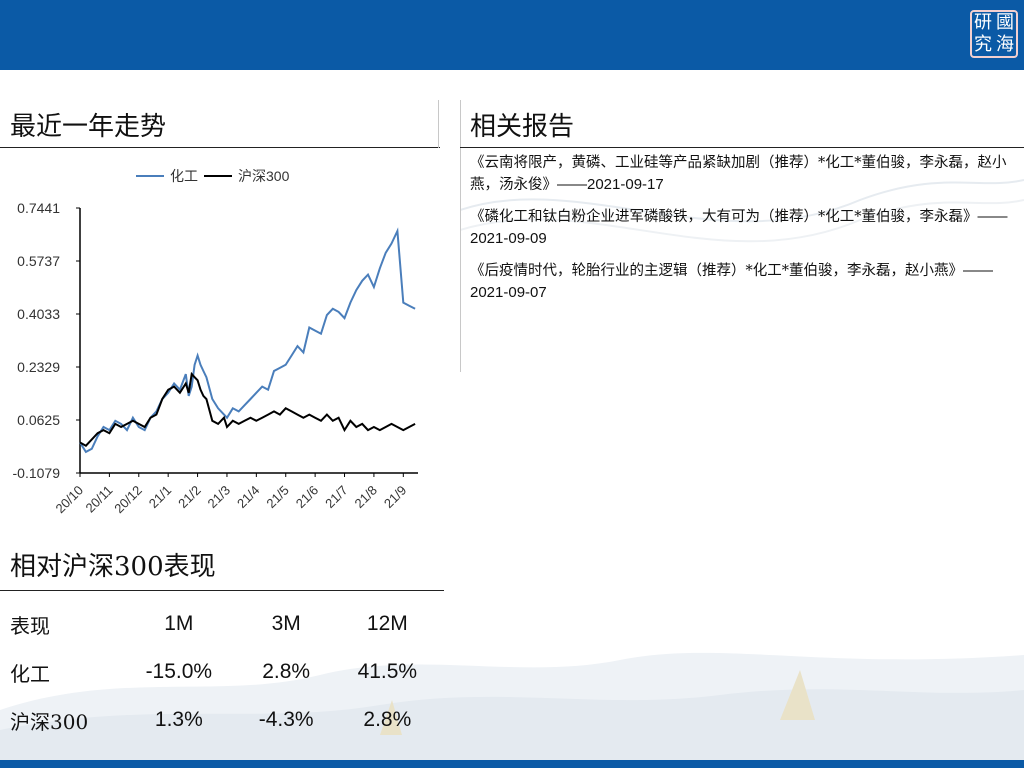 The width and height of the screenshot is (1024, 768). What do you see at coordinates (222, 590) in the screenshot?
I see `performance-title-rule` at bounding box center [222, 590].